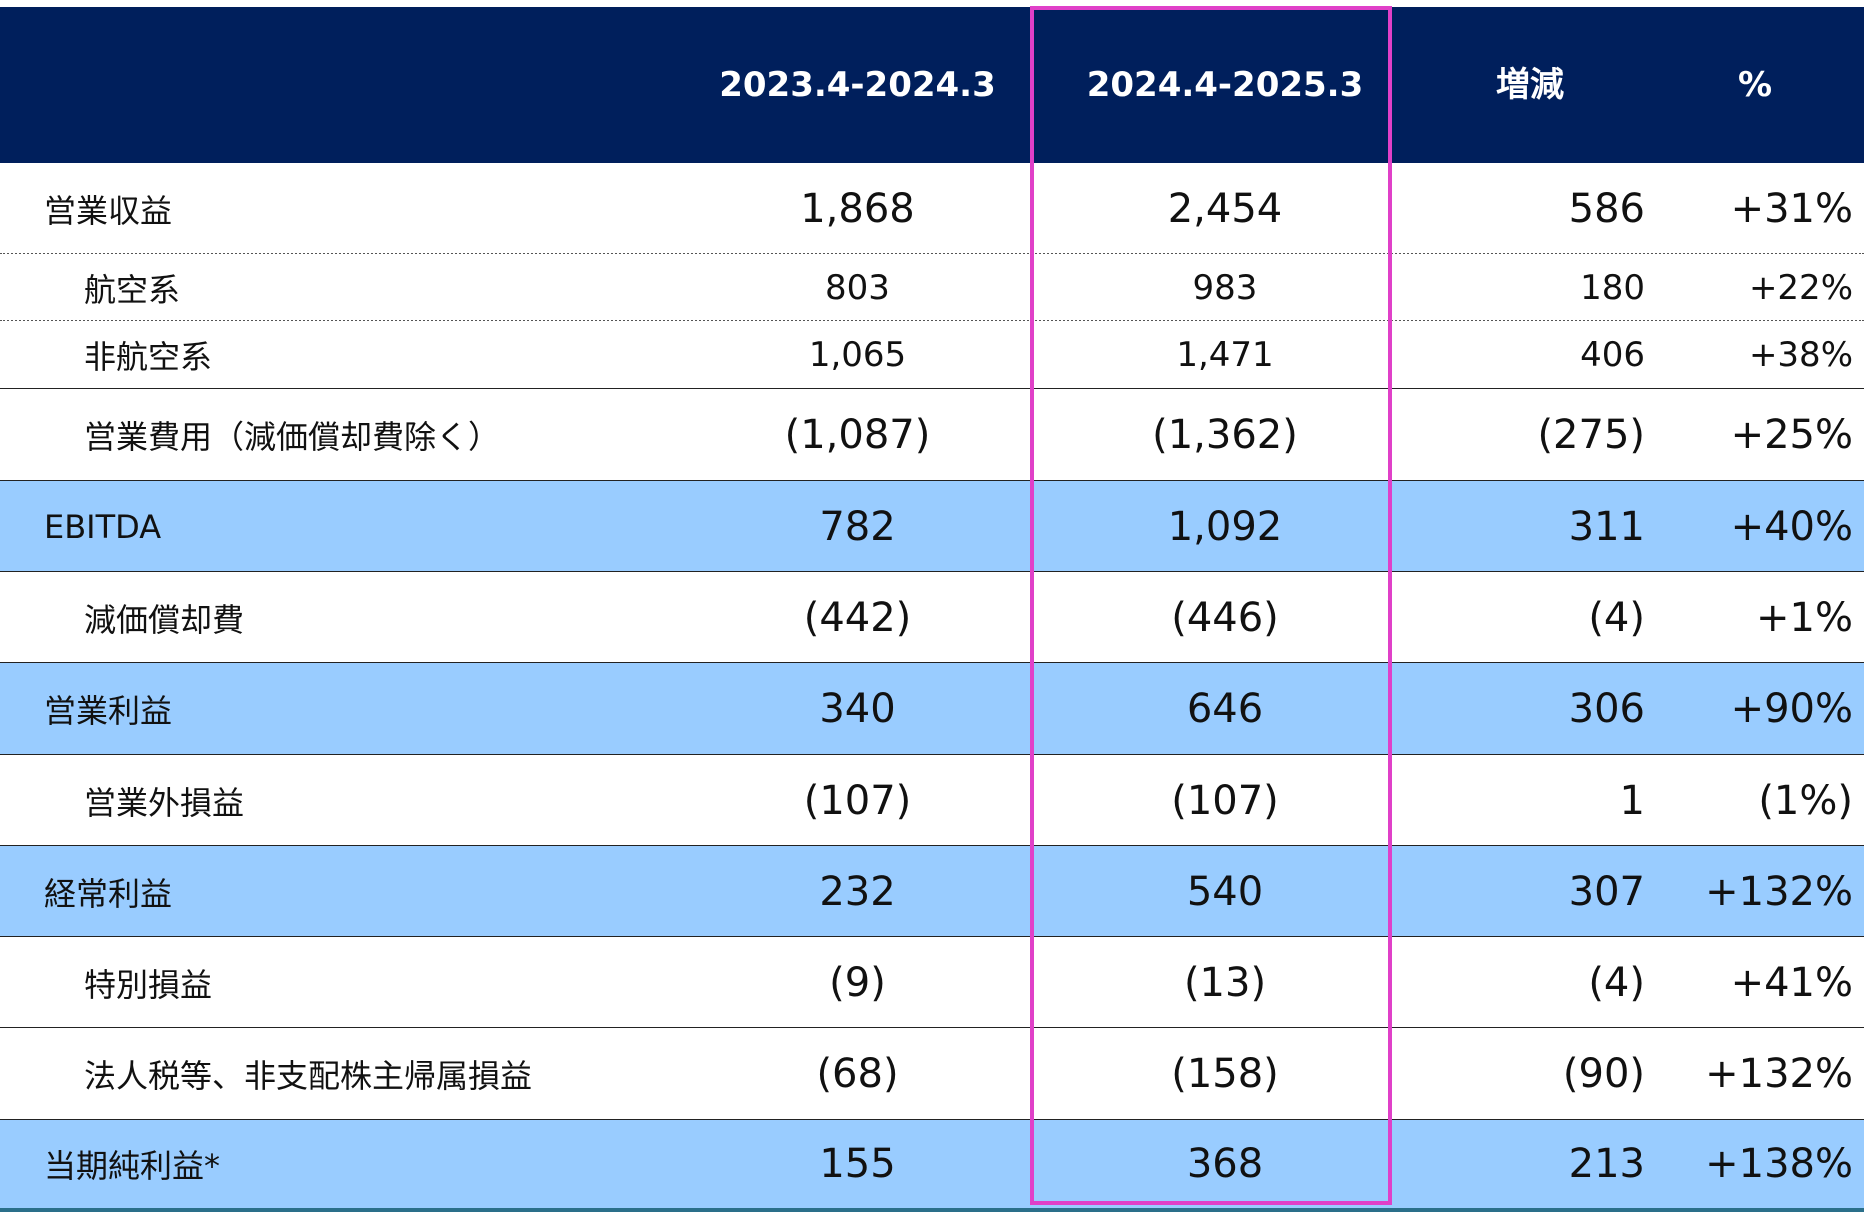 The image size is (1864, 1216). I want to click on value-percent: +22%, so click(1800, 287).